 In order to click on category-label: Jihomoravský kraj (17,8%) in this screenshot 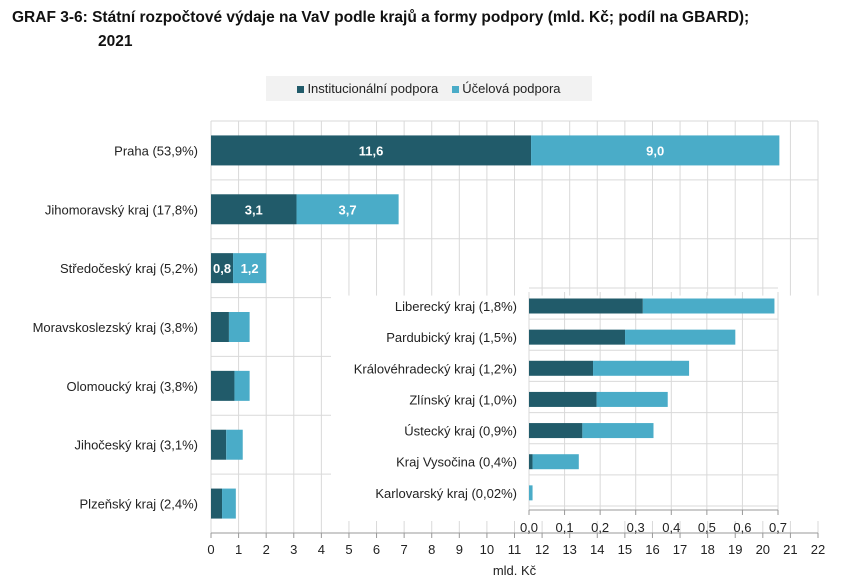, I will do `click(121, 209)`.